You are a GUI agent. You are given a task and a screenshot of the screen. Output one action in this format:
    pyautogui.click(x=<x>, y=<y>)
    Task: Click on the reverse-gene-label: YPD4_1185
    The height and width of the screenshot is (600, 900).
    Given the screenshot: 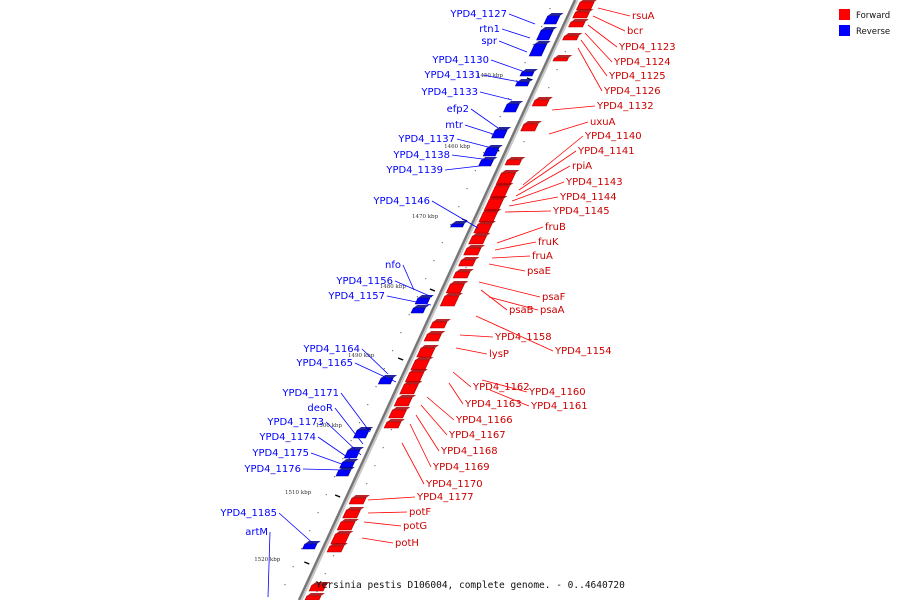 What is the action you would take?
    pyautogui.click(x=248, y=513)
    